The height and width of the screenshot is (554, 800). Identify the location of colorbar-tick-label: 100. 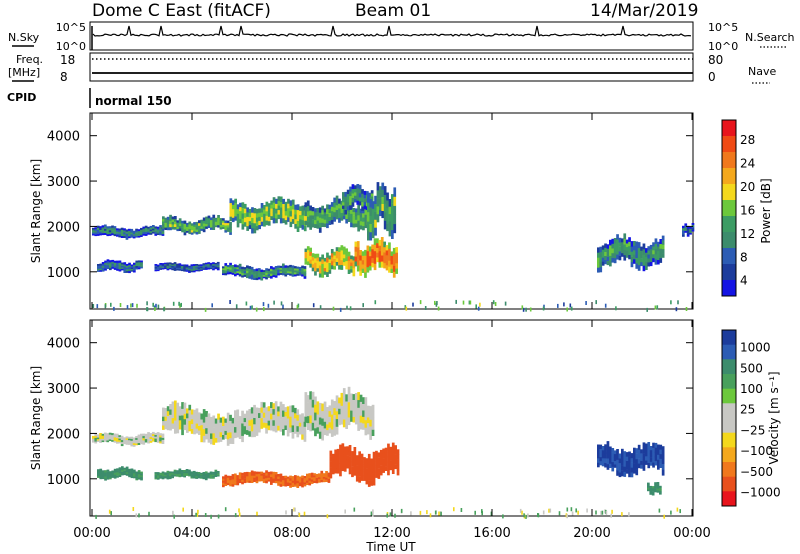
(751, 389).